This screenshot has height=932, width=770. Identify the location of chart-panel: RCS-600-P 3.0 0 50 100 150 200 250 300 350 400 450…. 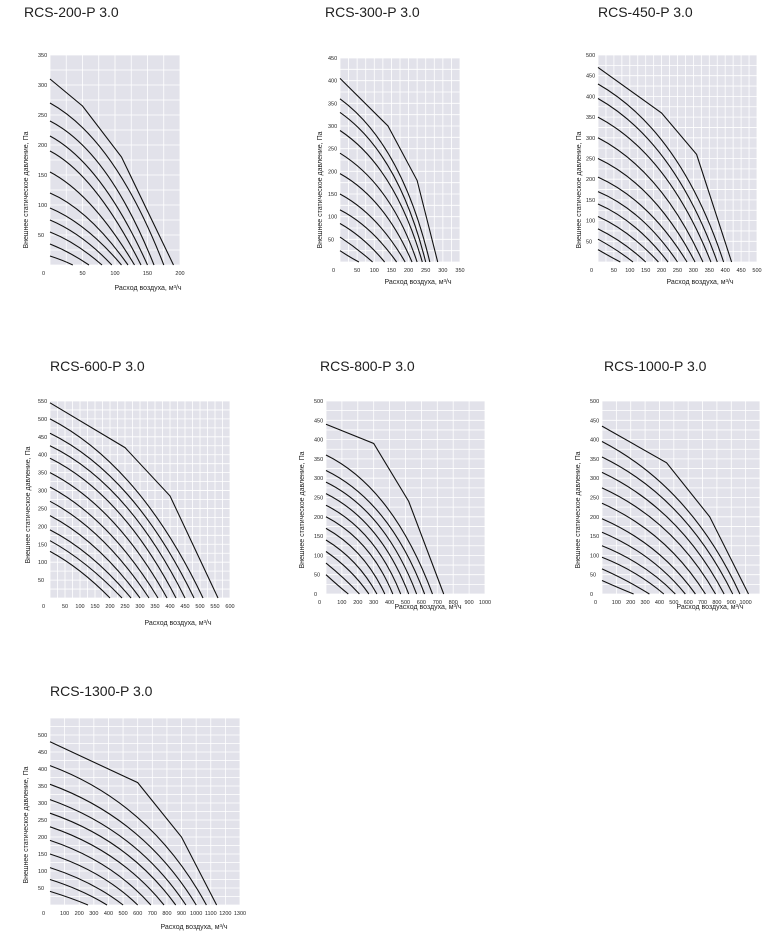
(130, 492).